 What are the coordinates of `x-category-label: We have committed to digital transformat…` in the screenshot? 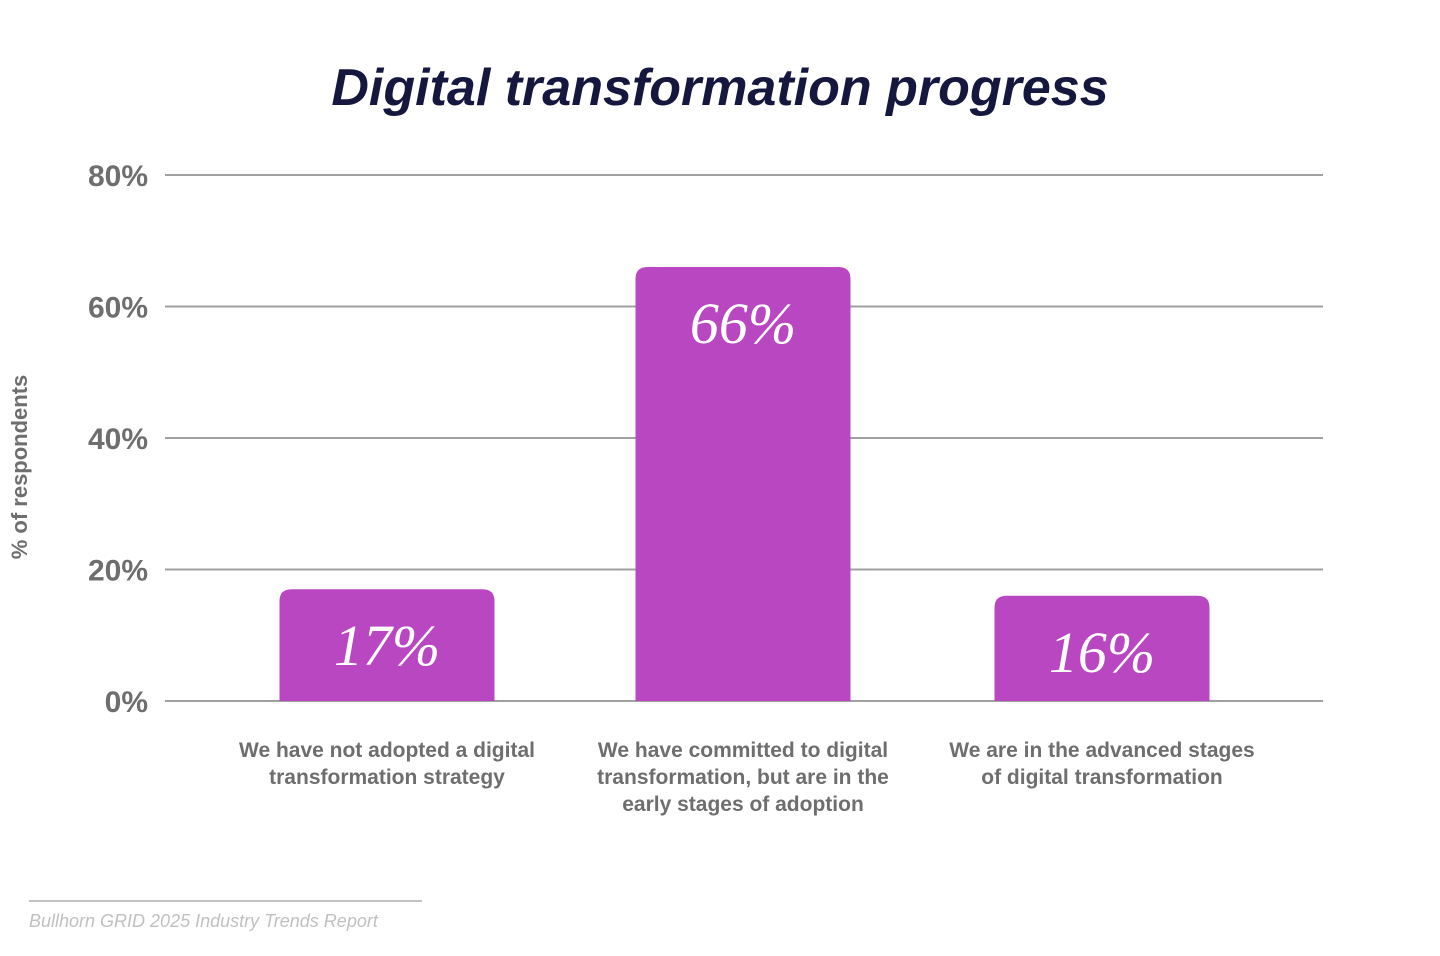 It's located at (743, 777).